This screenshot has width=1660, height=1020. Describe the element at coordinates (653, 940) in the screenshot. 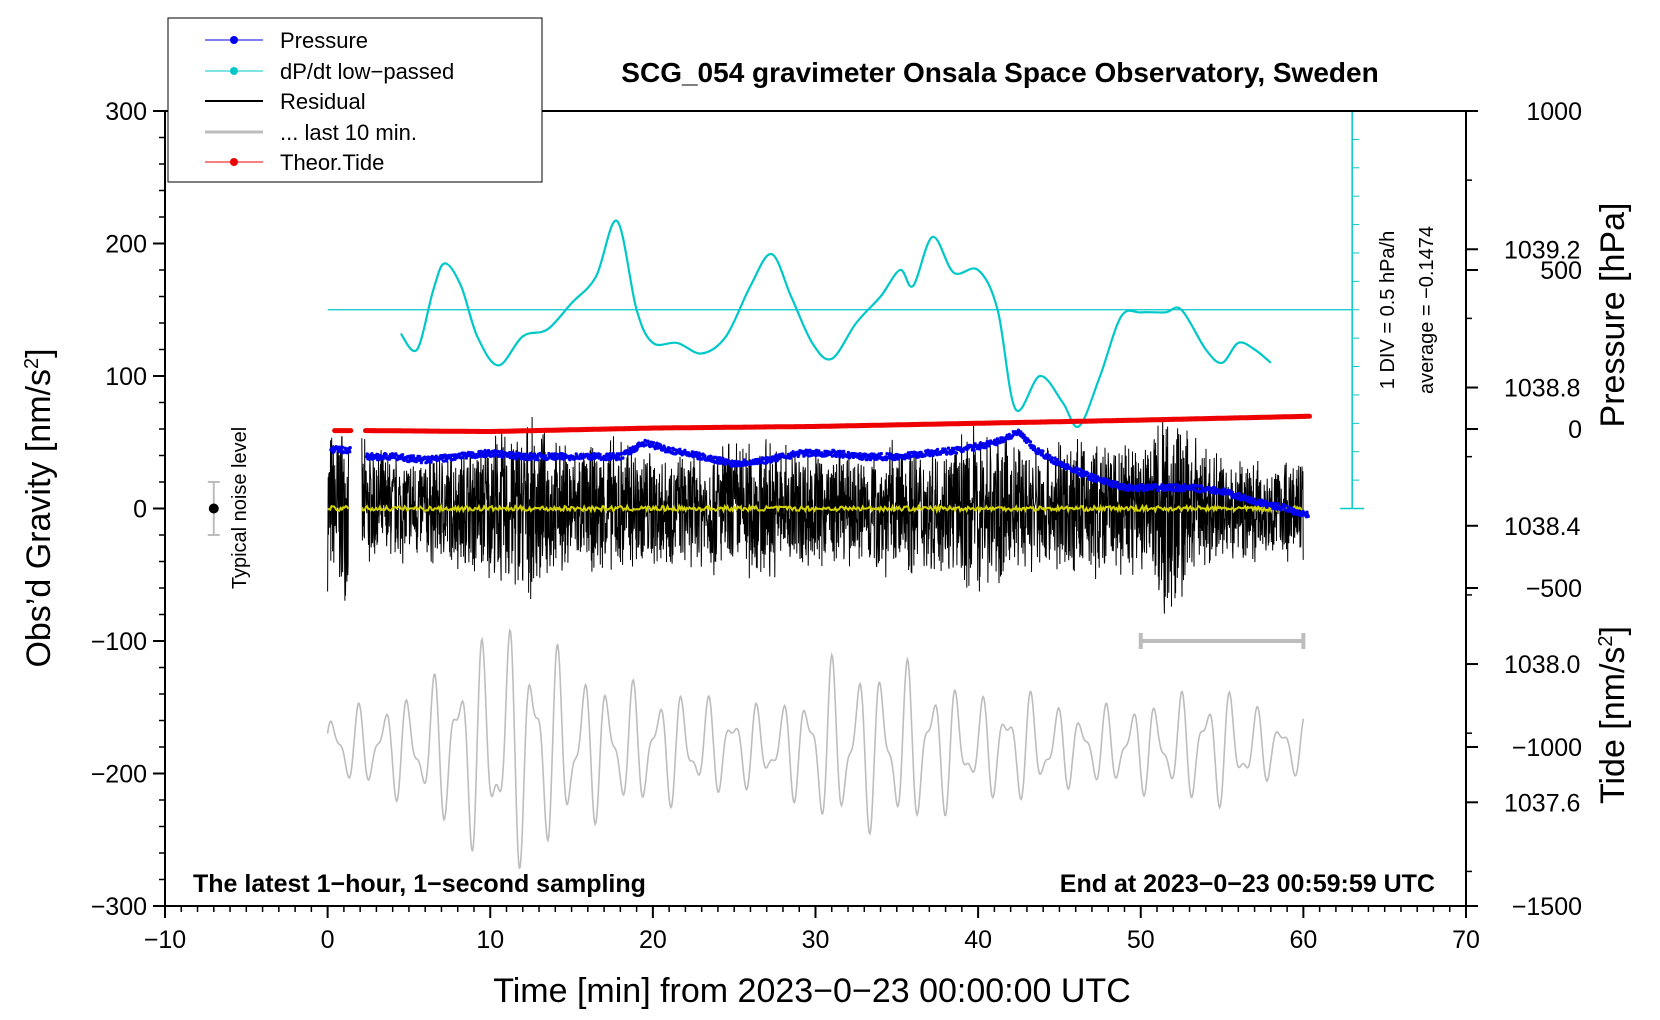

I see `x-tick-label: 20` at that location.